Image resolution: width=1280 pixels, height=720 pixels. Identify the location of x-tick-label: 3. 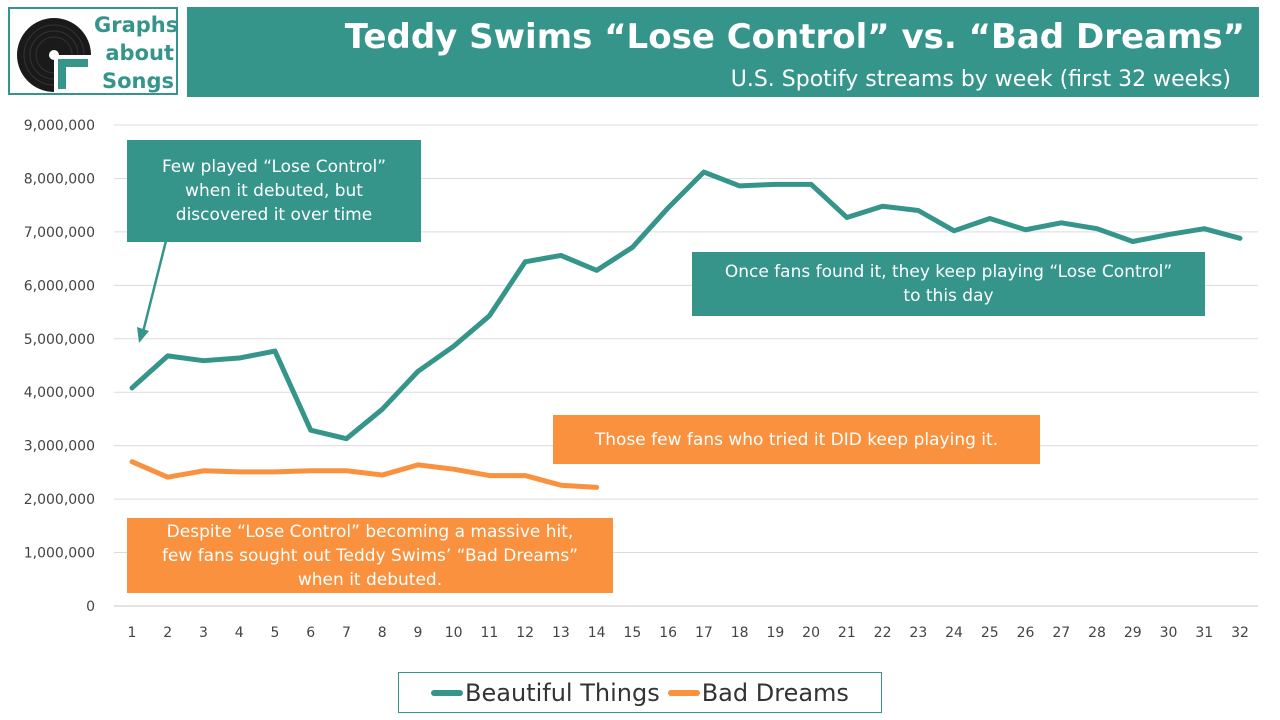
(203, 633).